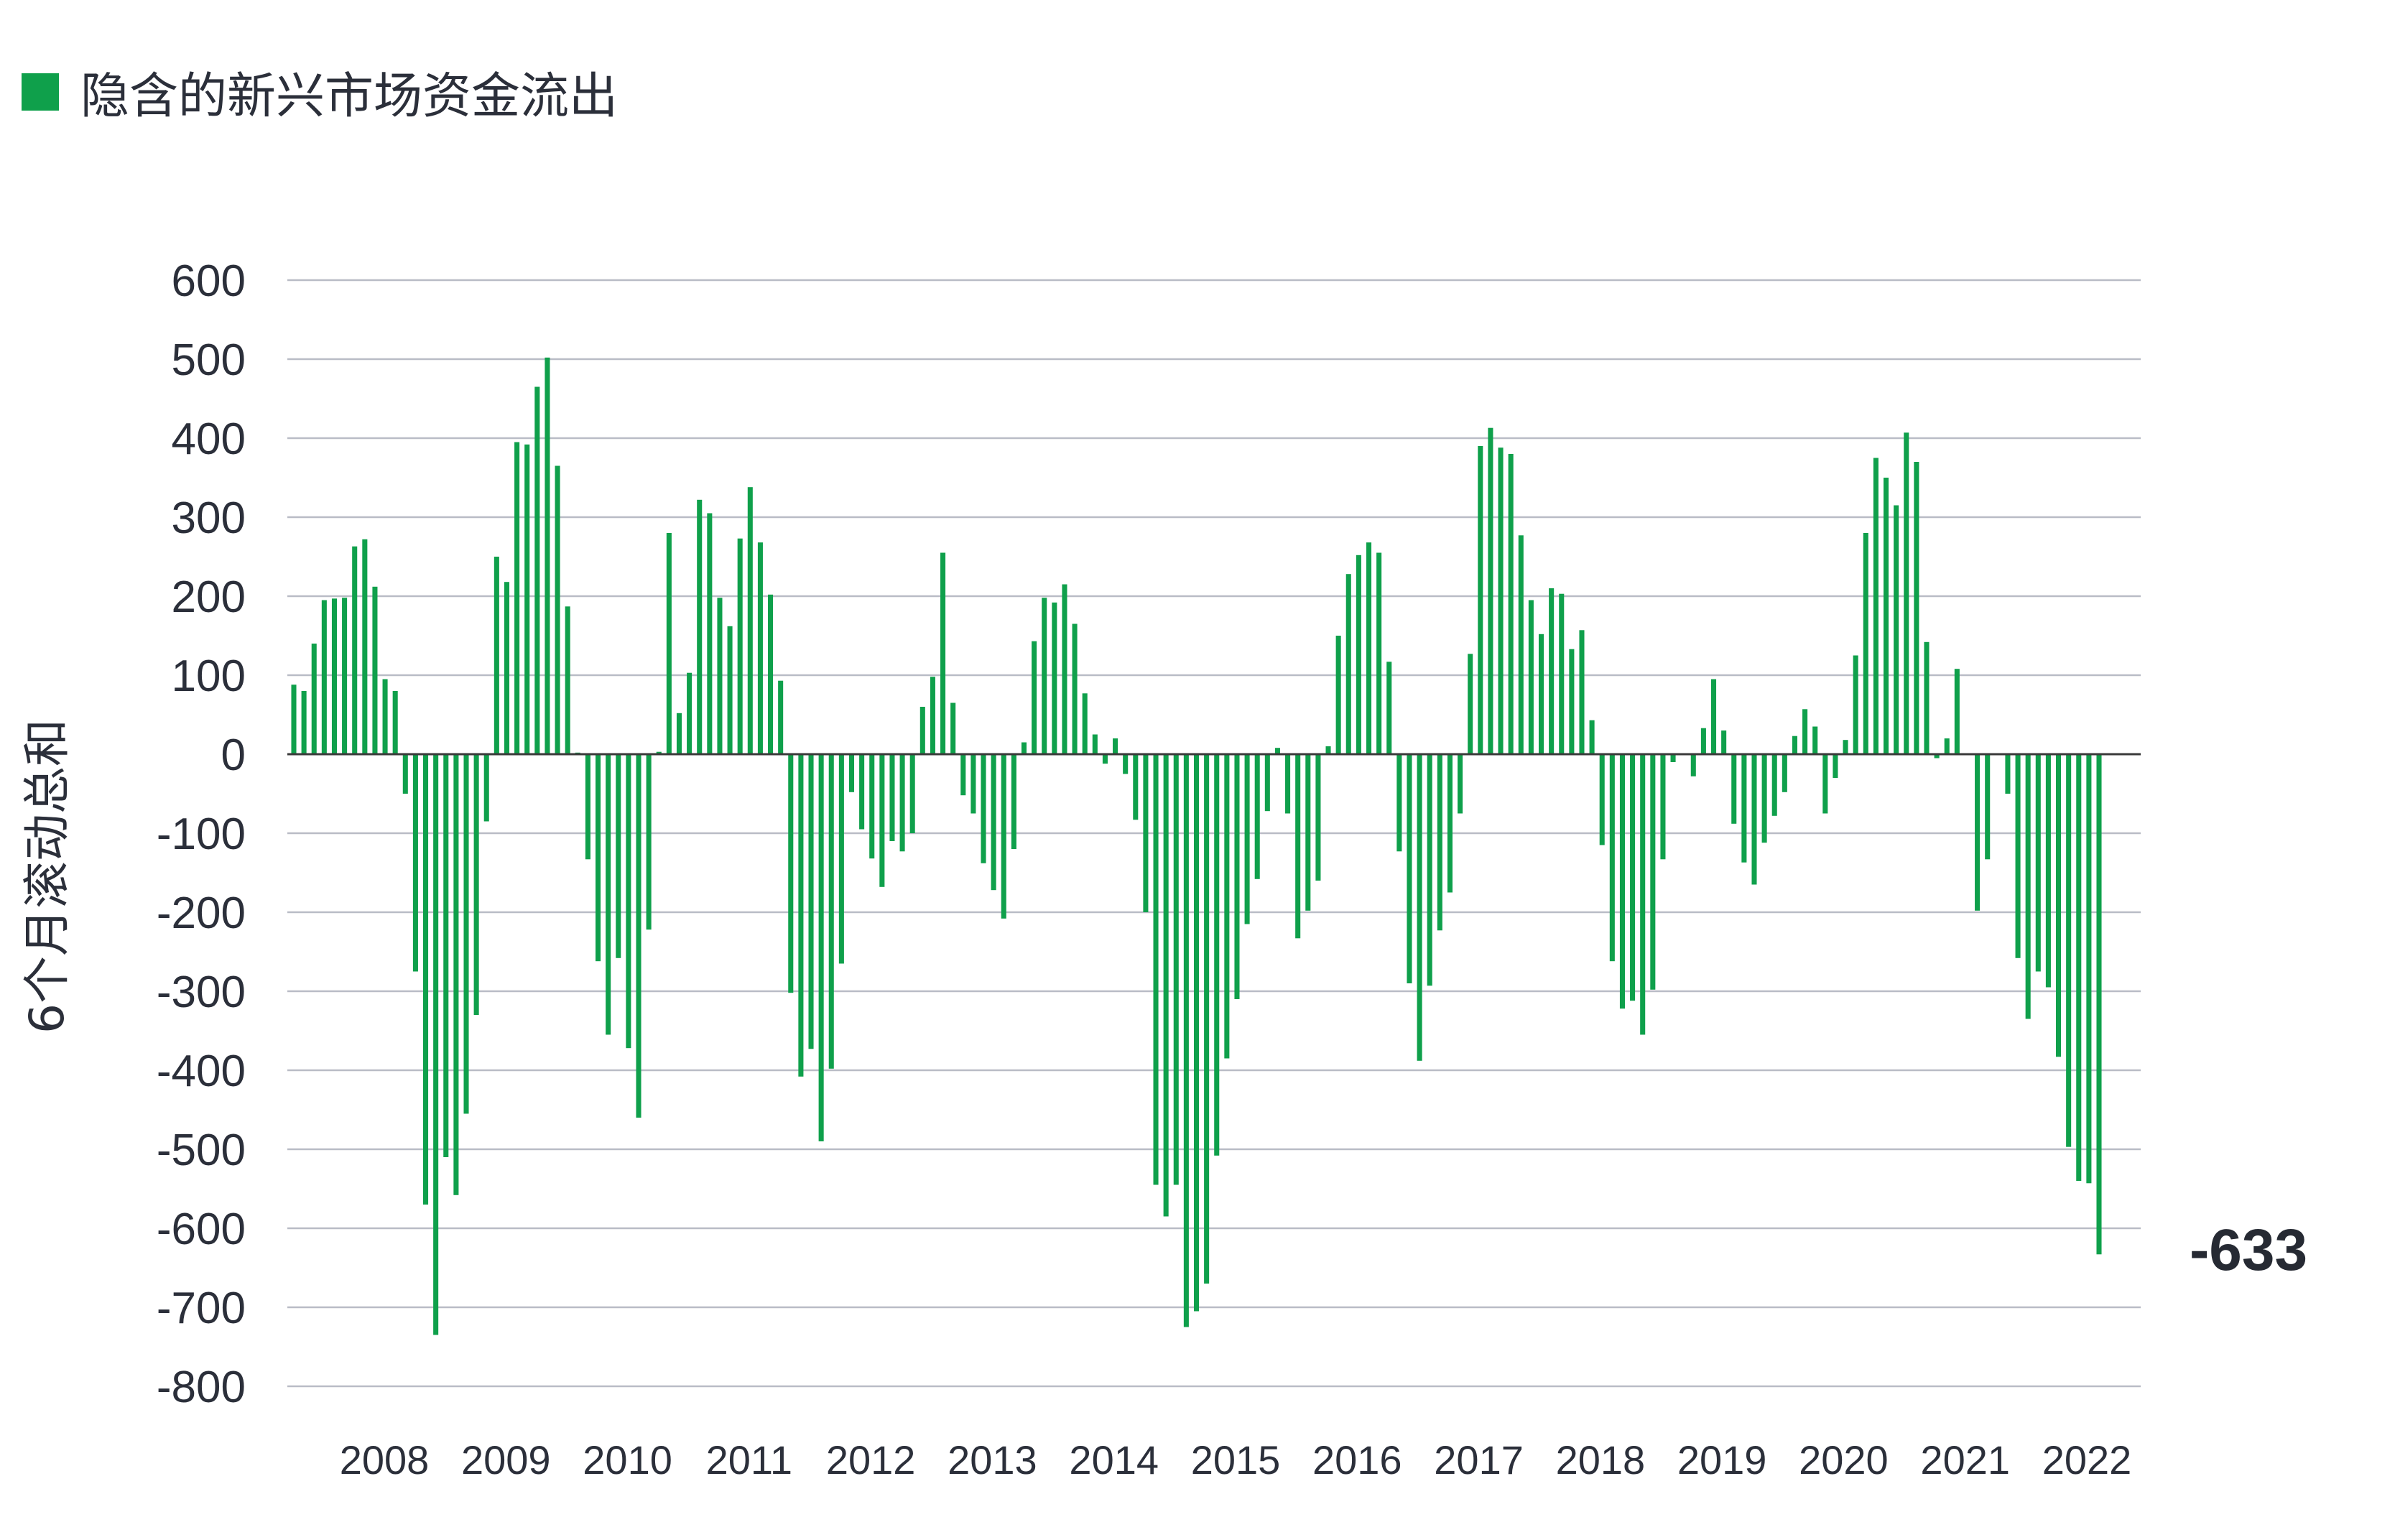 This screenshot has width=2395, height=1540. I want to click on x-tick-label: 2009, so click(506, 1460).